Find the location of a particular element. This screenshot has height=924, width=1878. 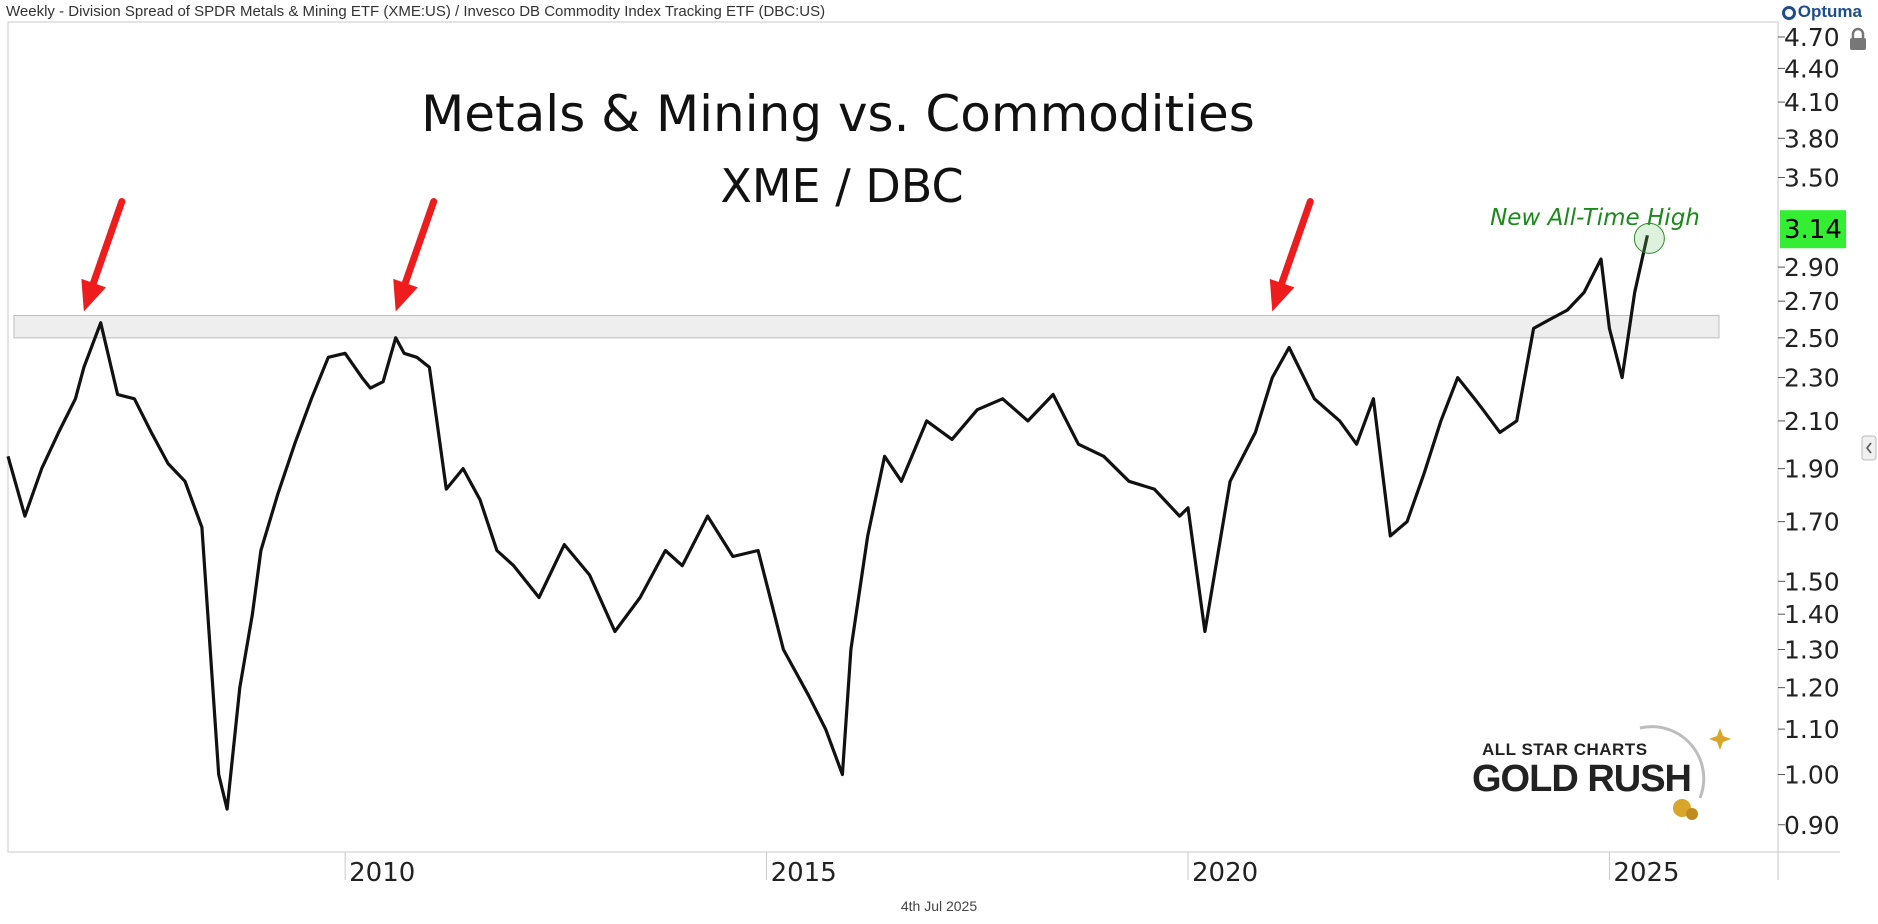

optuma-ring-icon is located at coordinates (1788, 13).